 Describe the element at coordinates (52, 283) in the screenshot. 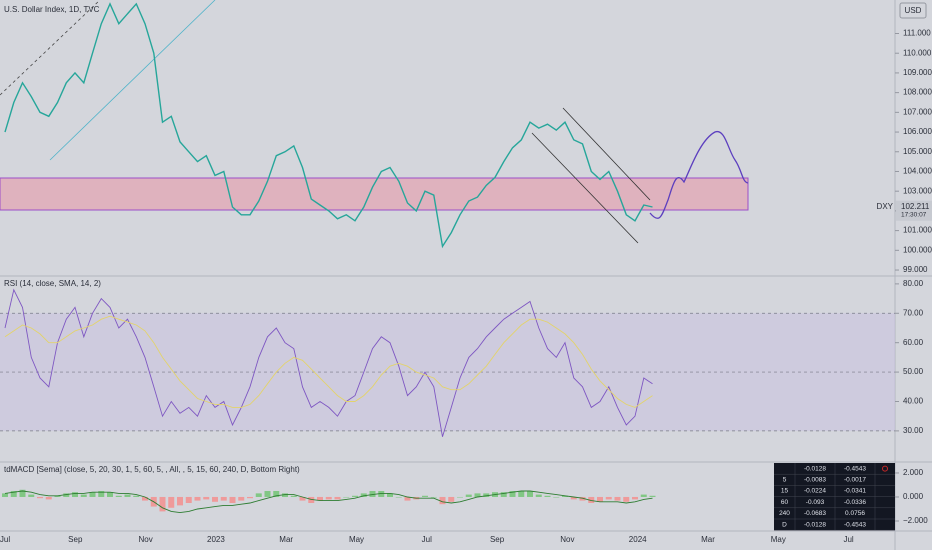

I see `rsi-title: RSI (14, close, SMA, 14, 2)` at that location.